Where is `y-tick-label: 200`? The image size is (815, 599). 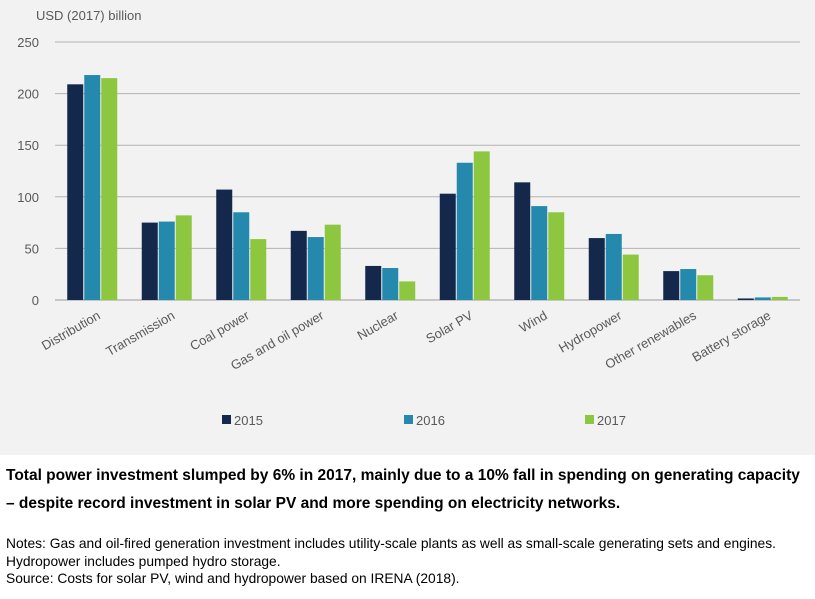
y-tick-label: 200 is located at coordinates (28, 94).